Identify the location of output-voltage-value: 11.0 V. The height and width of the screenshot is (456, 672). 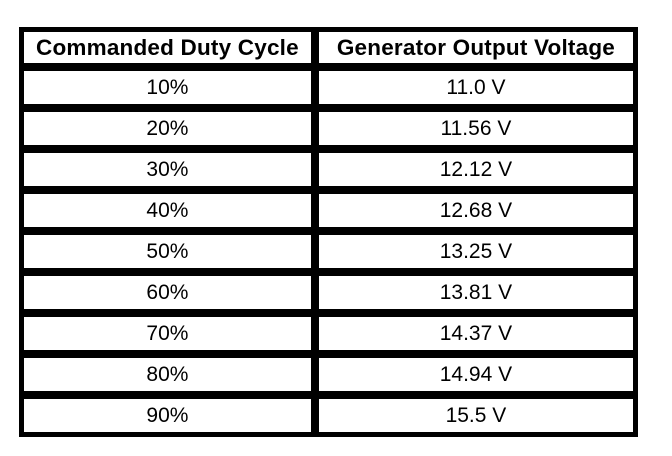
(475, 87).